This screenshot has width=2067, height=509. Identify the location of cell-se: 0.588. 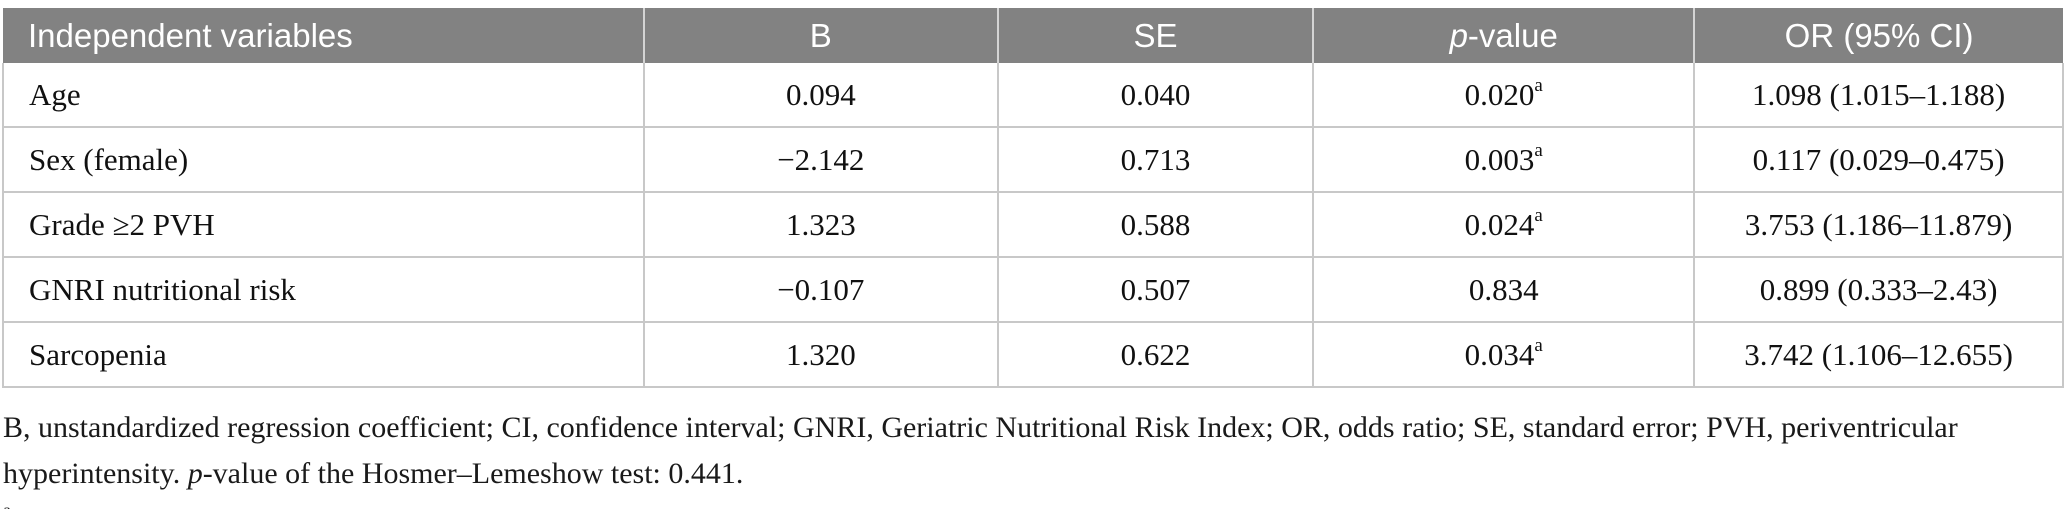
(1155, 225).